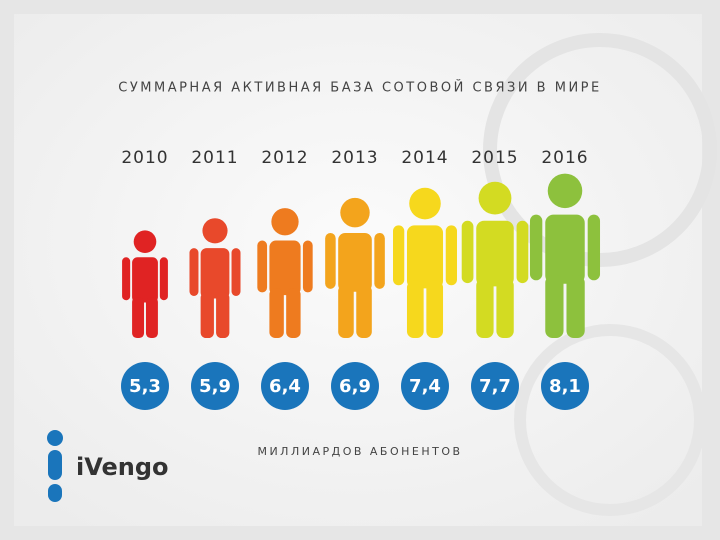 The height and width of the screenshot is (540, 720). I want to click on value-label: 5,9, so click(215, 386).